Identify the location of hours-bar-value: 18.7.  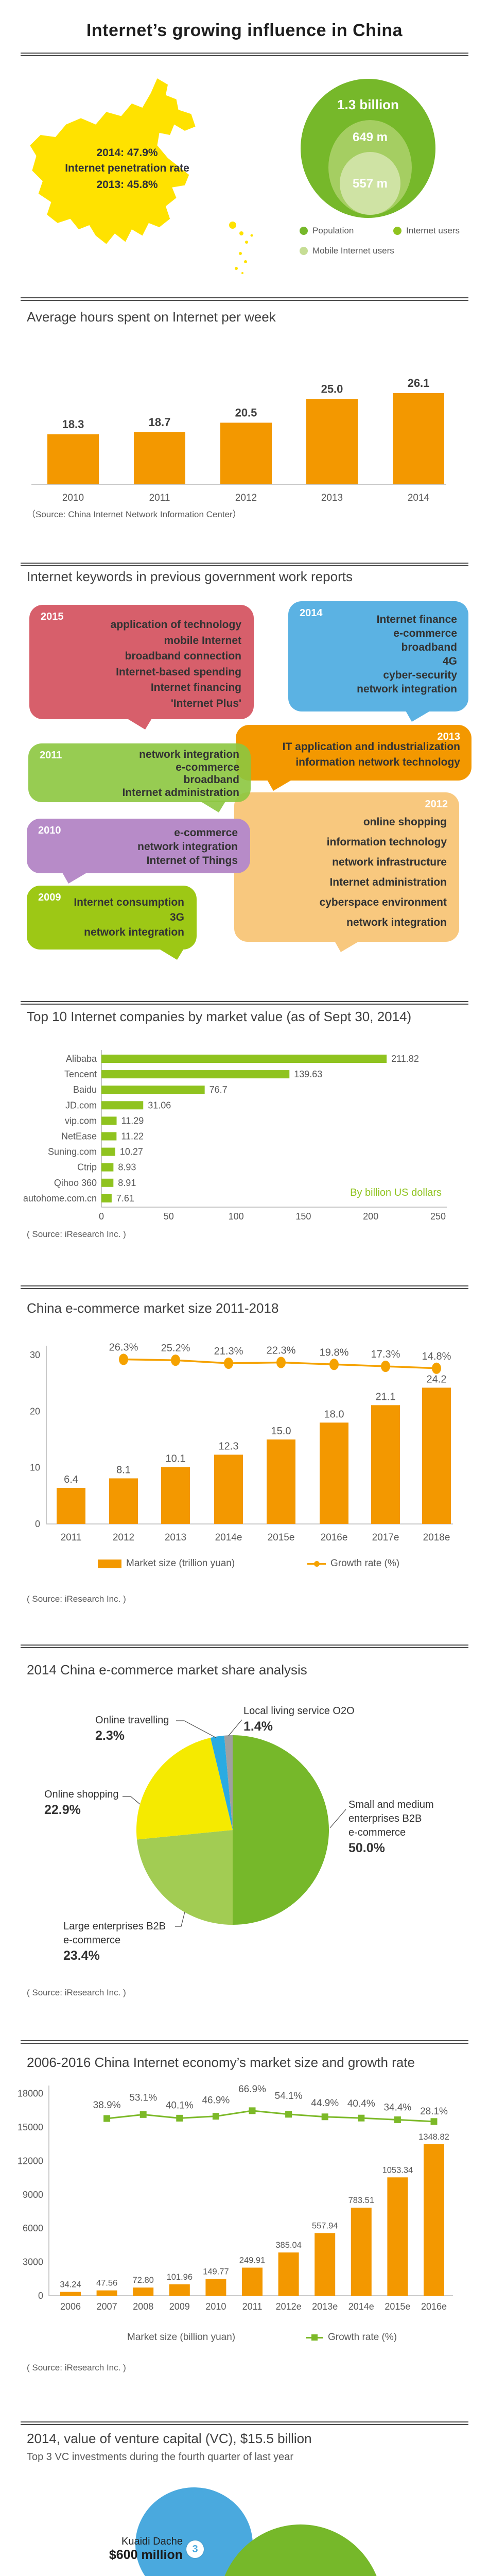
(160, 422).